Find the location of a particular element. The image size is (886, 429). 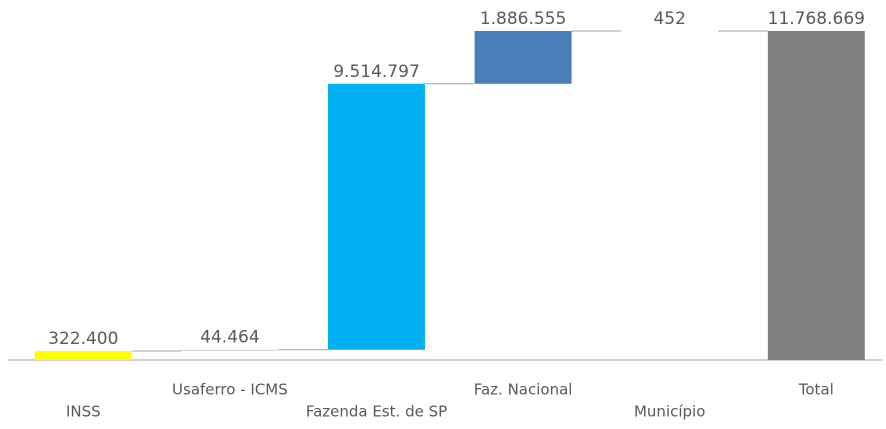

x-tick-label: INSS is located at coordinates (83, 412).